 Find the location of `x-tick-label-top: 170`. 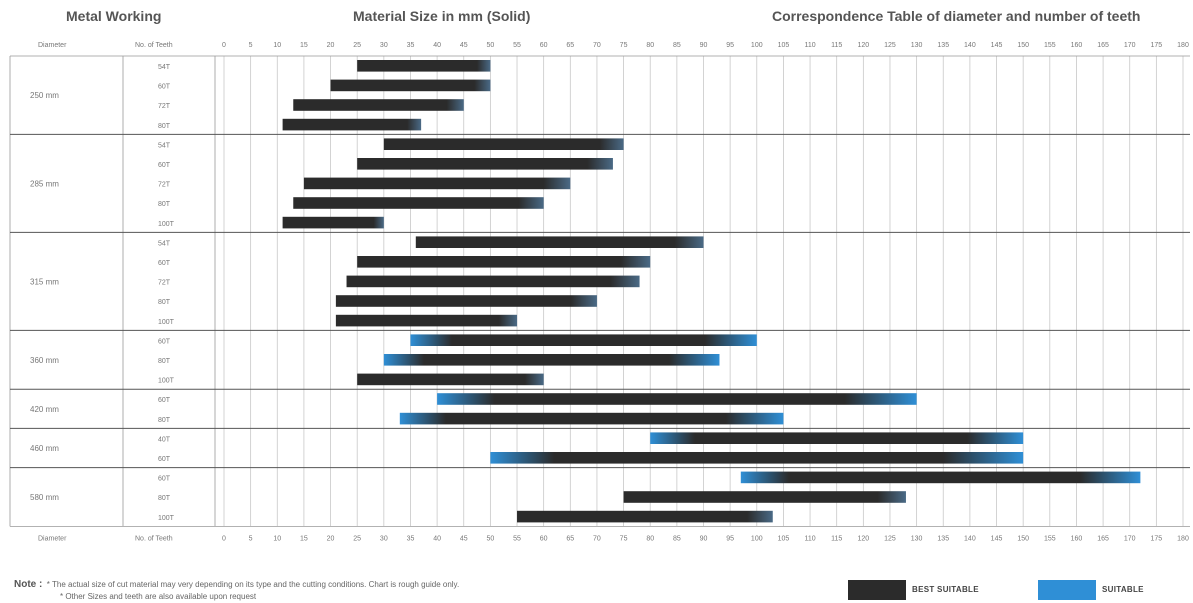

x-tick-label-top: 170 is located at coordinates (1130, 45).